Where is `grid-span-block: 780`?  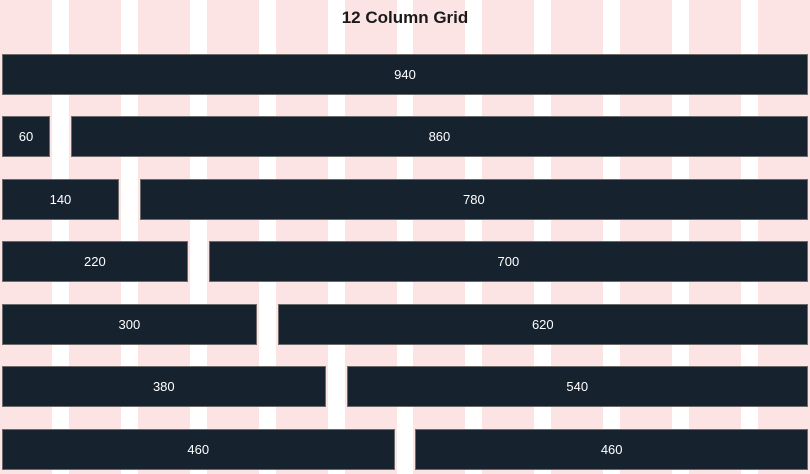 grid-span-block: 780 is located at coordinates (473, 199).